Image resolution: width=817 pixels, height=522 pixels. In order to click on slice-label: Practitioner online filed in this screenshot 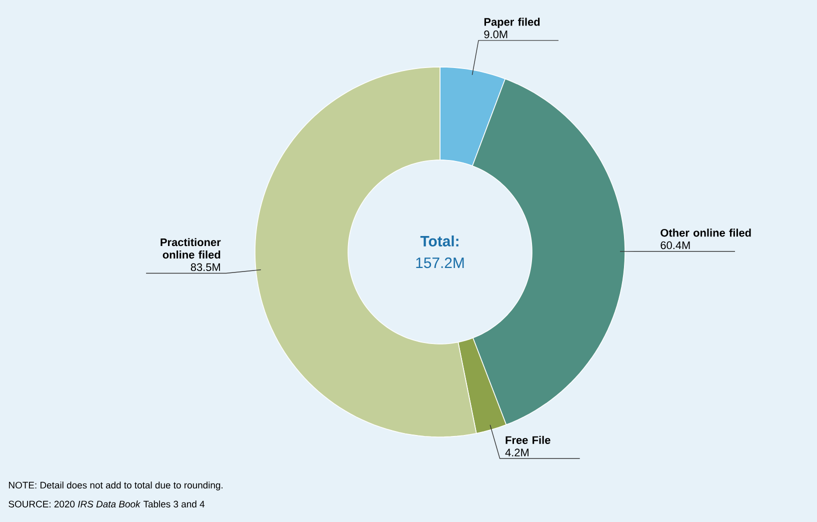, I will do `click(190, 248)`.